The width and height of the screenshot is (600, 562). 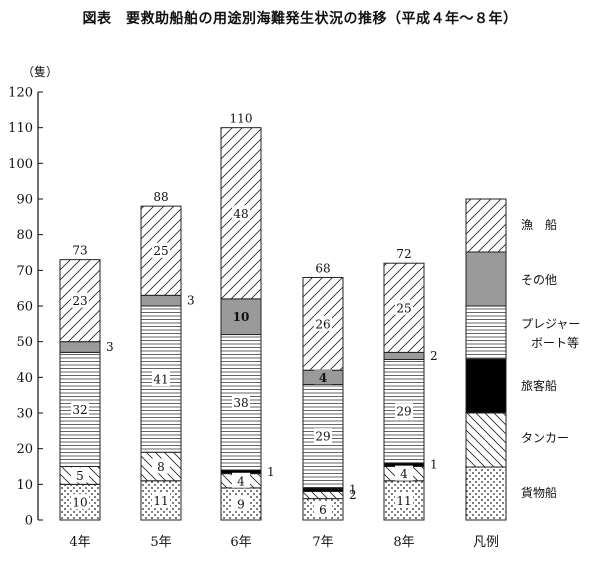 What do you see at coordinates (160, 197) in the screenshot?
I see `bar-total-label: 88` at bounding box center [160, 197].